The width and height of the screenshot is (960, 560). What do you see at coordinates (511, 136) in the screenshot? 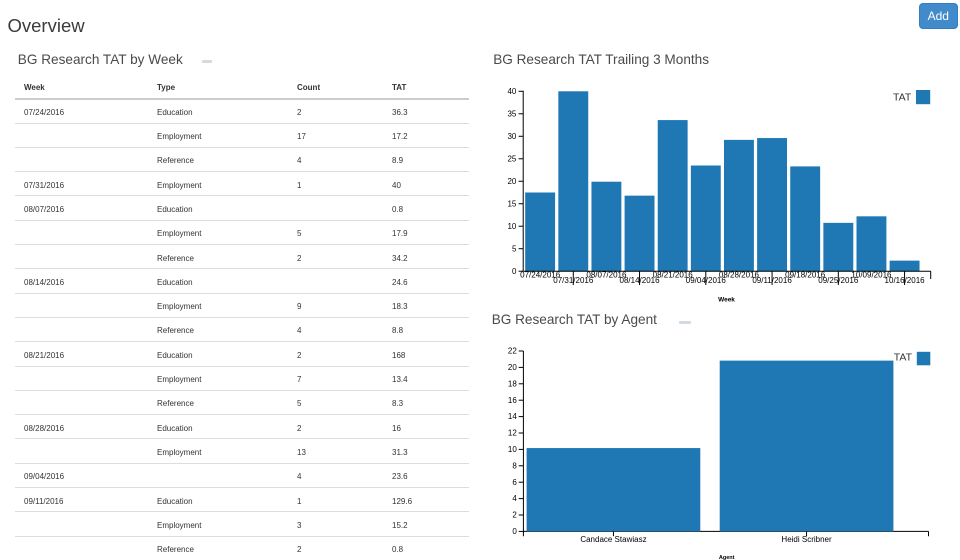
I see `svg-text: 30` at bounding box center [511, 136].